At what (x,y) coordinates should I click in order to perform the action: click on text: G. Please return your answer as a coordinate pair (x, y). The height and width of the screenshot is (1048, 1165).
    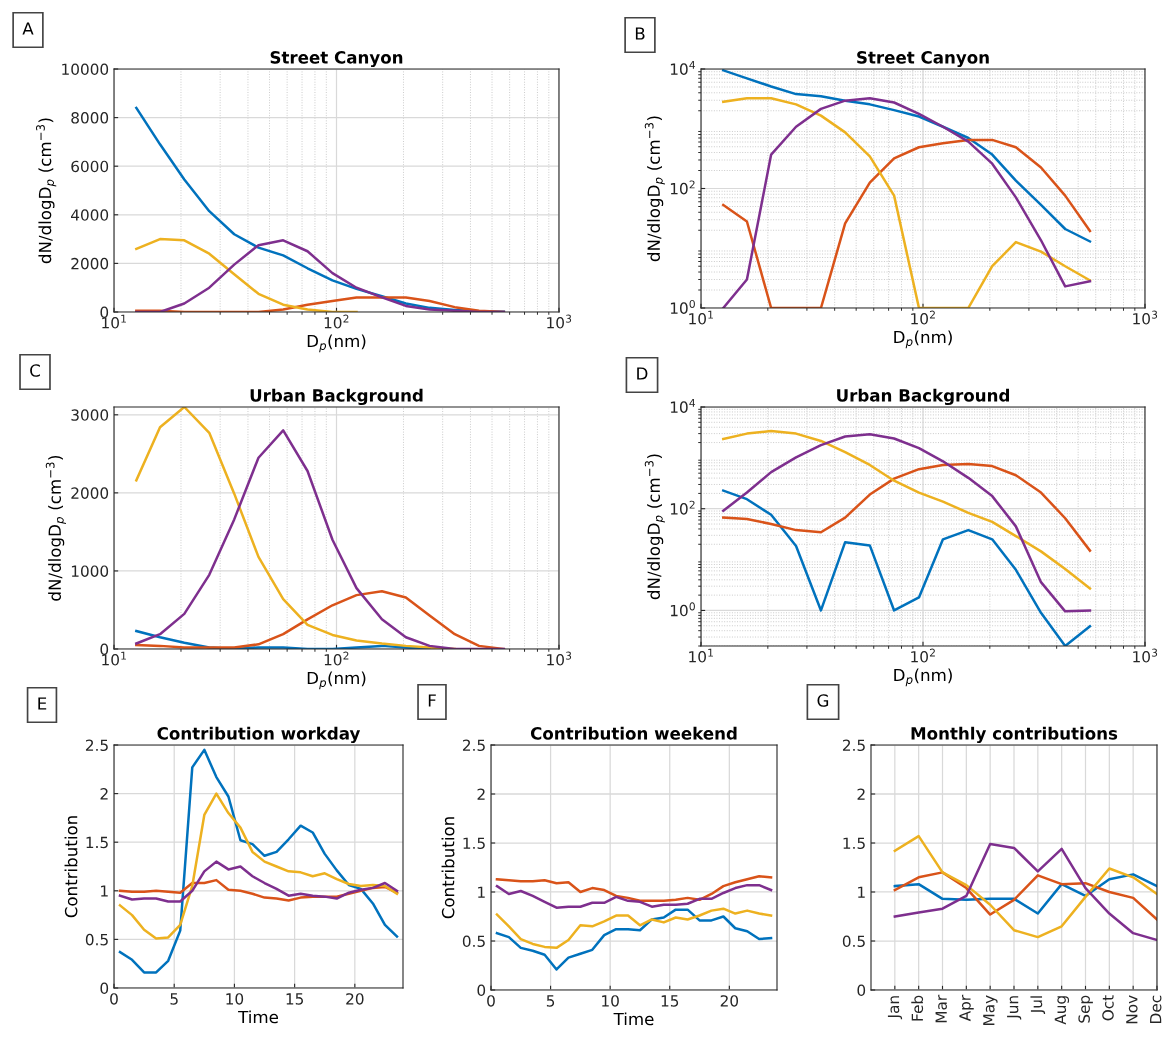
    Looking at the image, I should click on (823, 700).